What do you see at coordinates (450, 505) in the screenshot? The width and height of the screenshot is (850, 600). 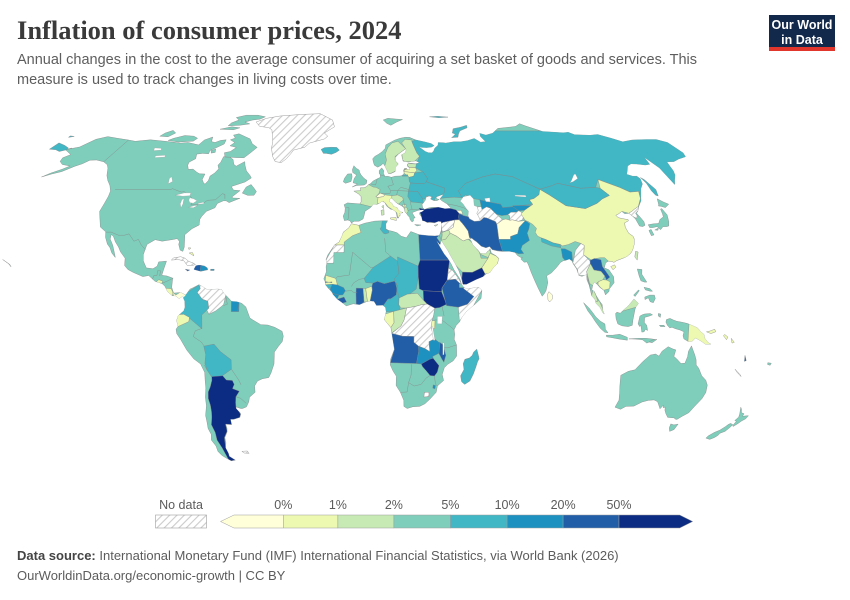 I see `svg-text: 5%` at bounding box center [450, 505].